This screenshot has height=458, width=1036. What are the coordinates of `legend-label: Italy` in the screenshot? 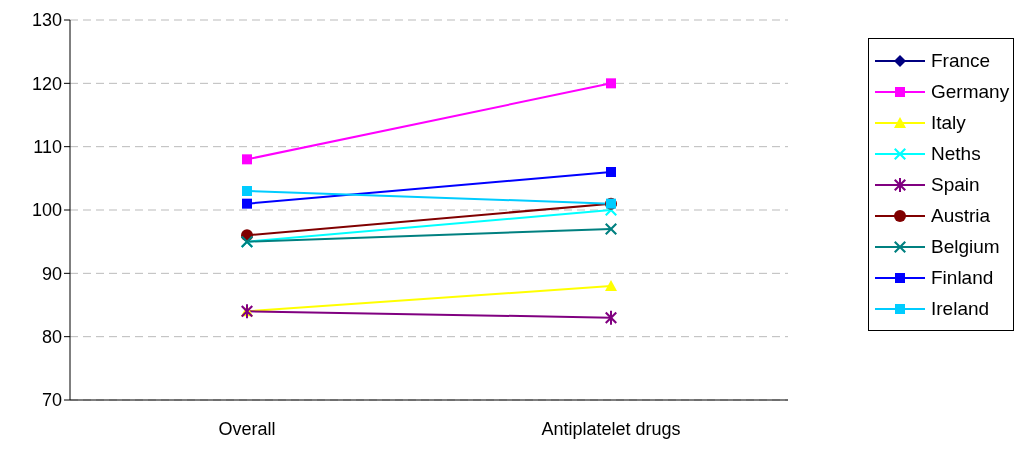 It's located at (948, 122).